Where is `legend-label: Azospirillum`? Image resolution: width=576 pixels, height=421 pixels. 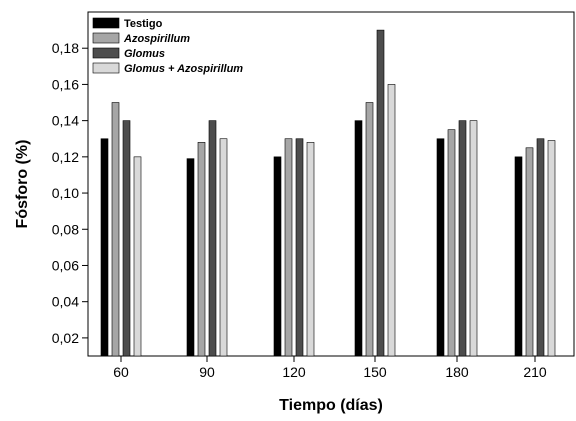
legend-label: Azospirillum is located at coordinates (156, 39).